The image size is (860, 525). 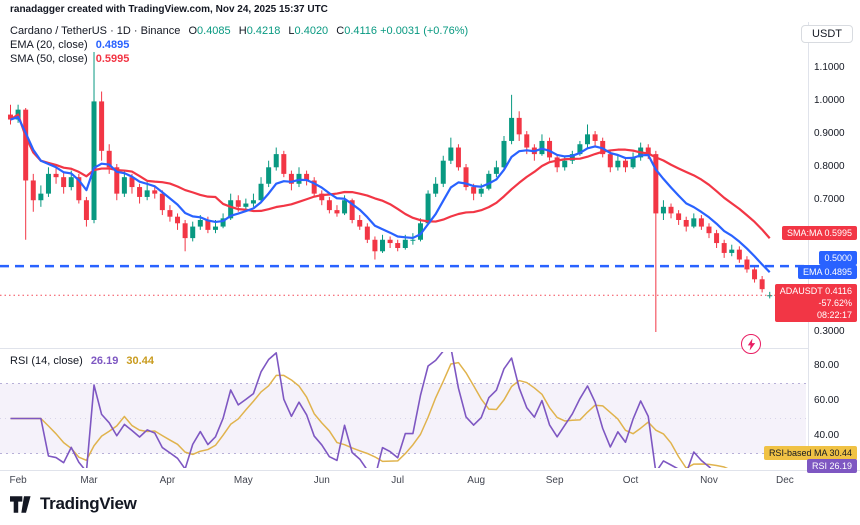 I want to click on price-axis-label: 0.8000, so click(x=829, y=167).